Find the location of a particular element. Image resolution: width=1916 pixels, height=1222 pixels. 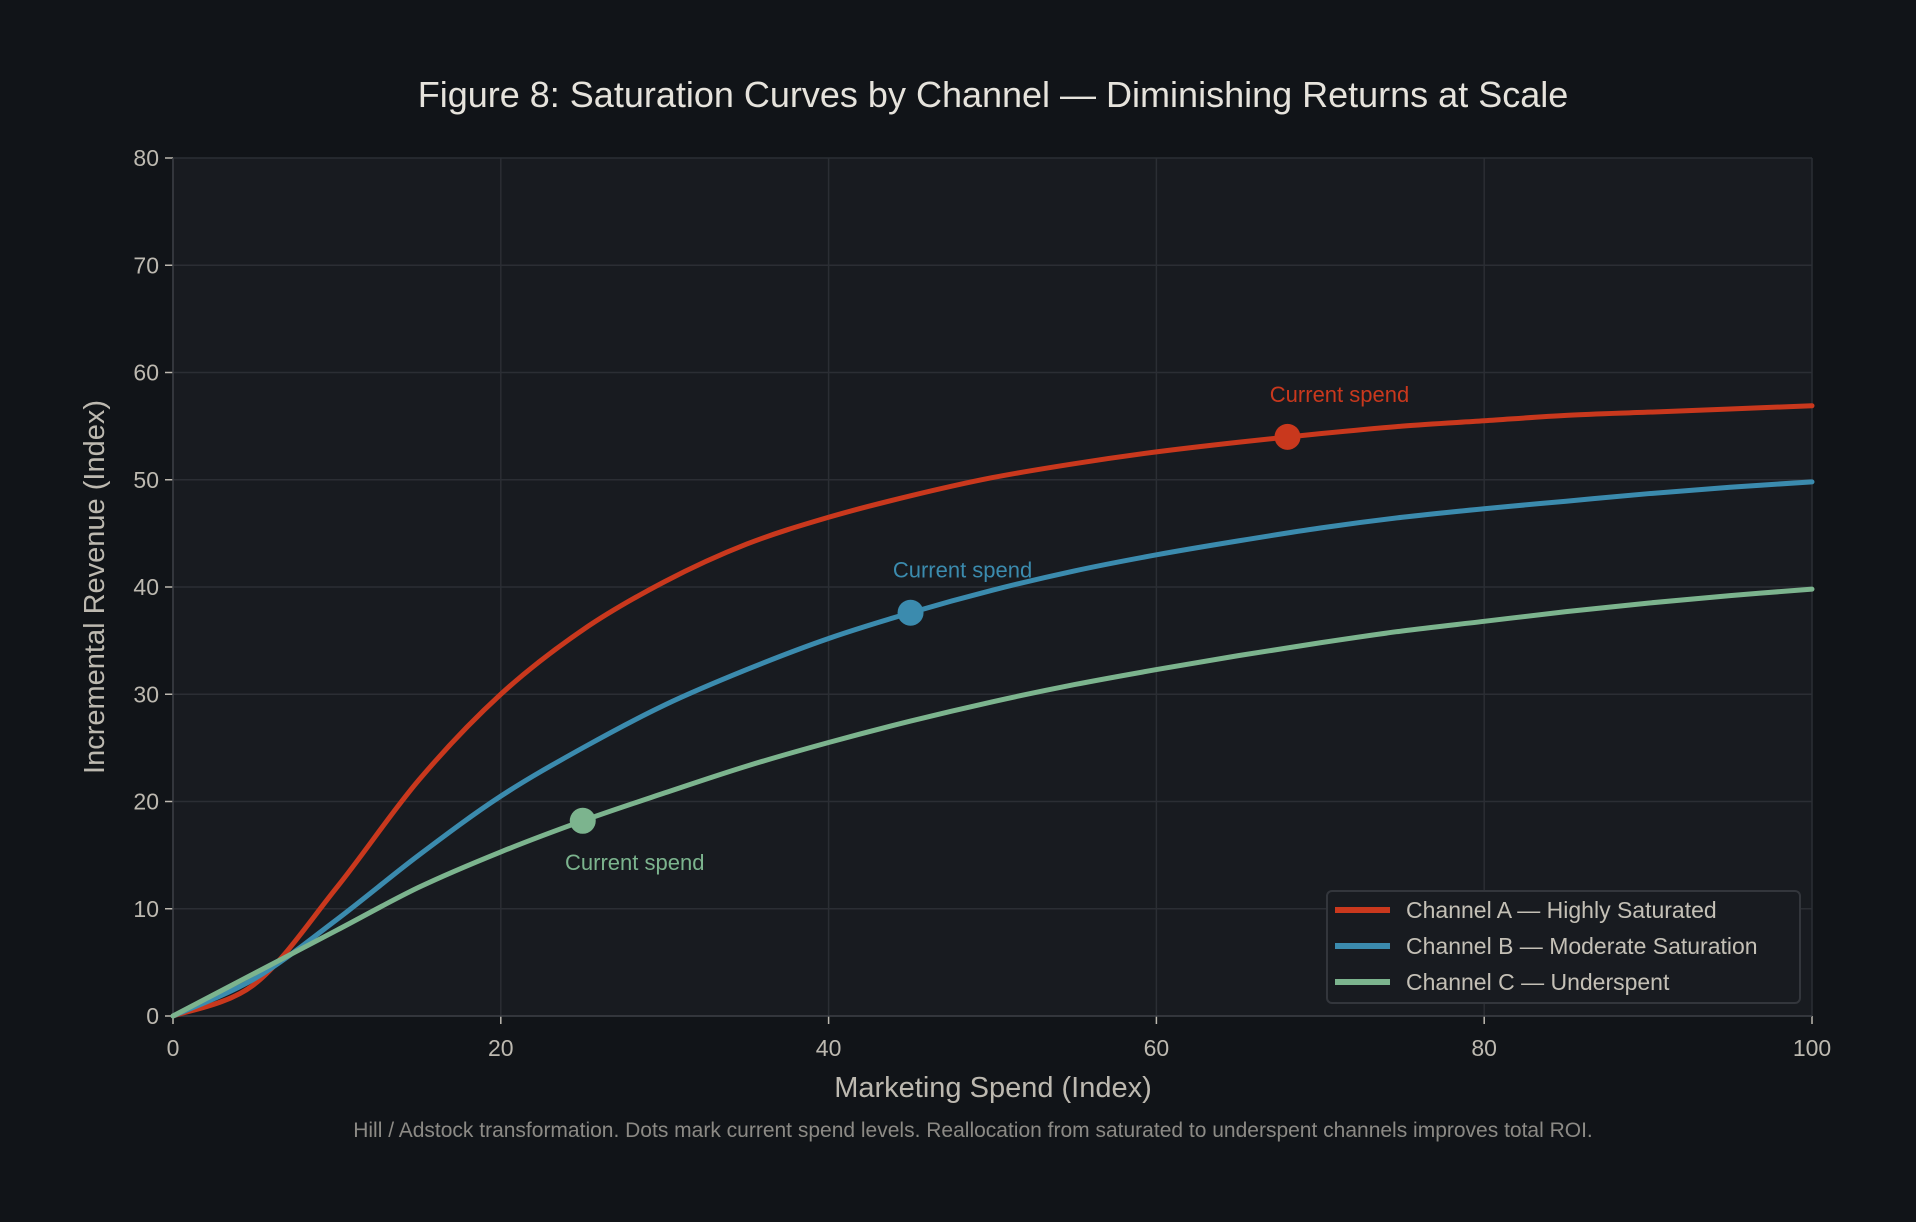

y-tick-label: 70 is located at coordinates (146, 265).